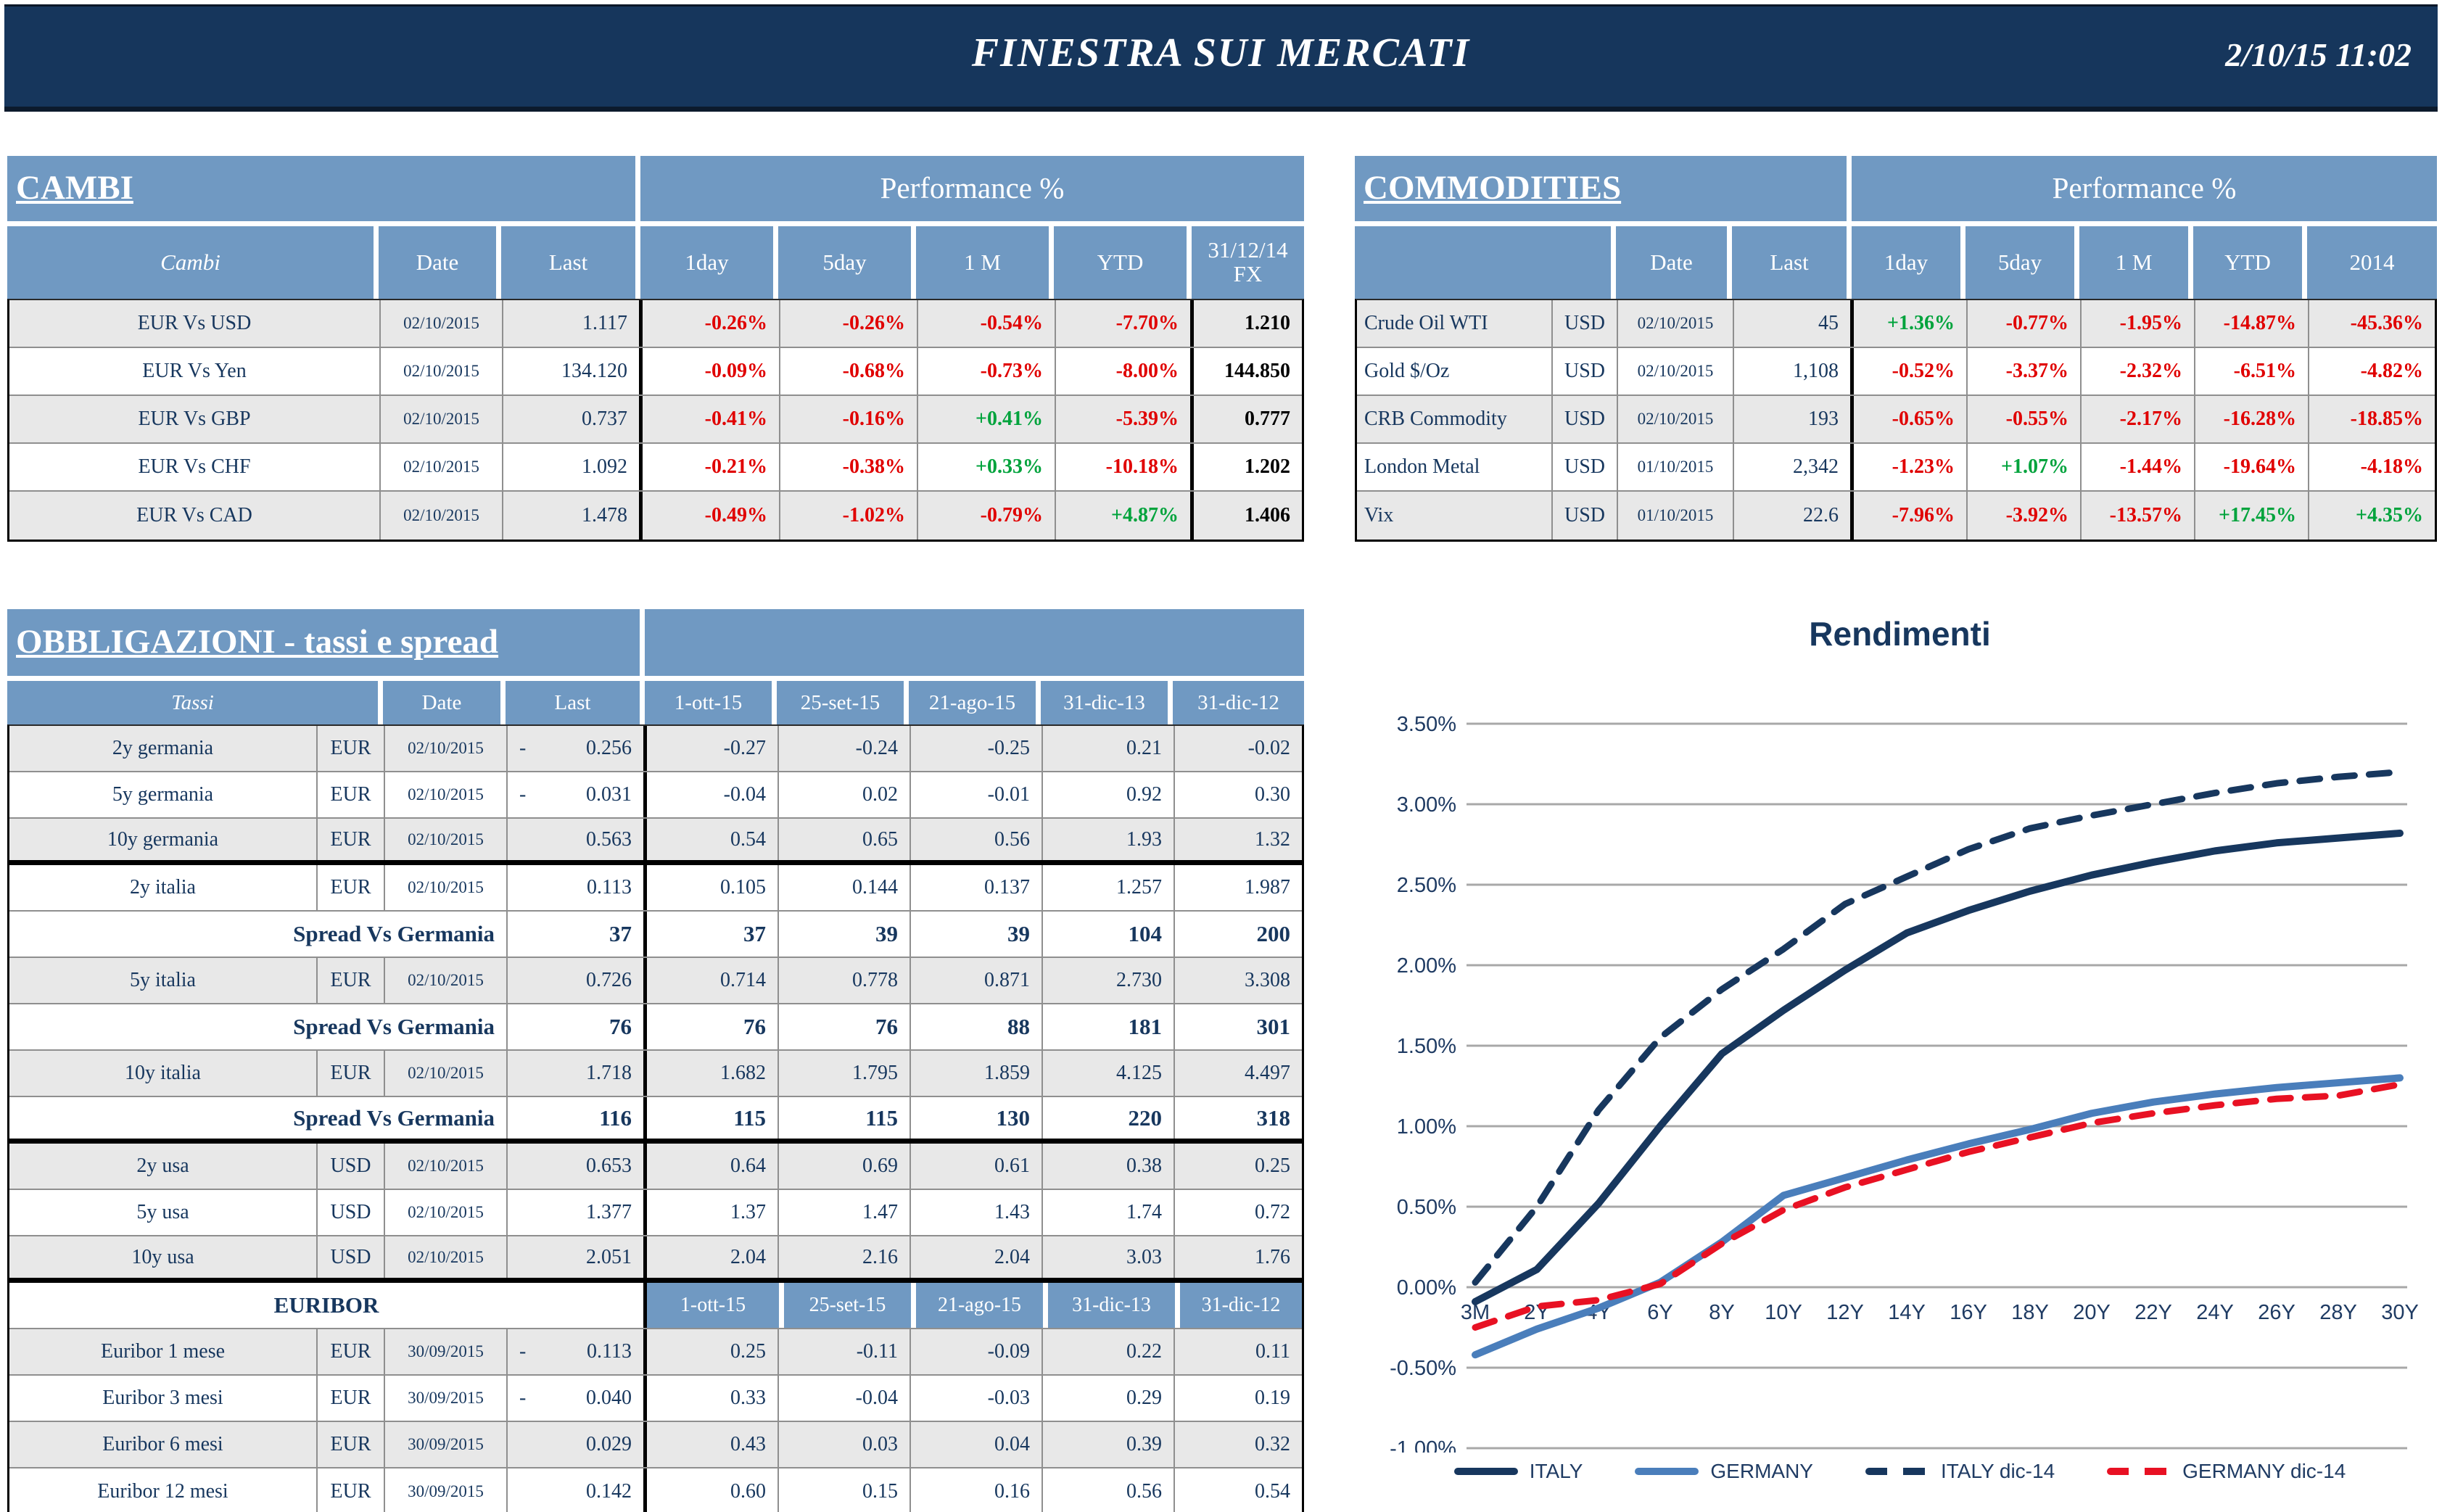 The height and width of the screenshot is (1512, 2442). Describe the element at coordinates (847, 262) in the screenshot. I see `col-header-5day: 5day` at that location.